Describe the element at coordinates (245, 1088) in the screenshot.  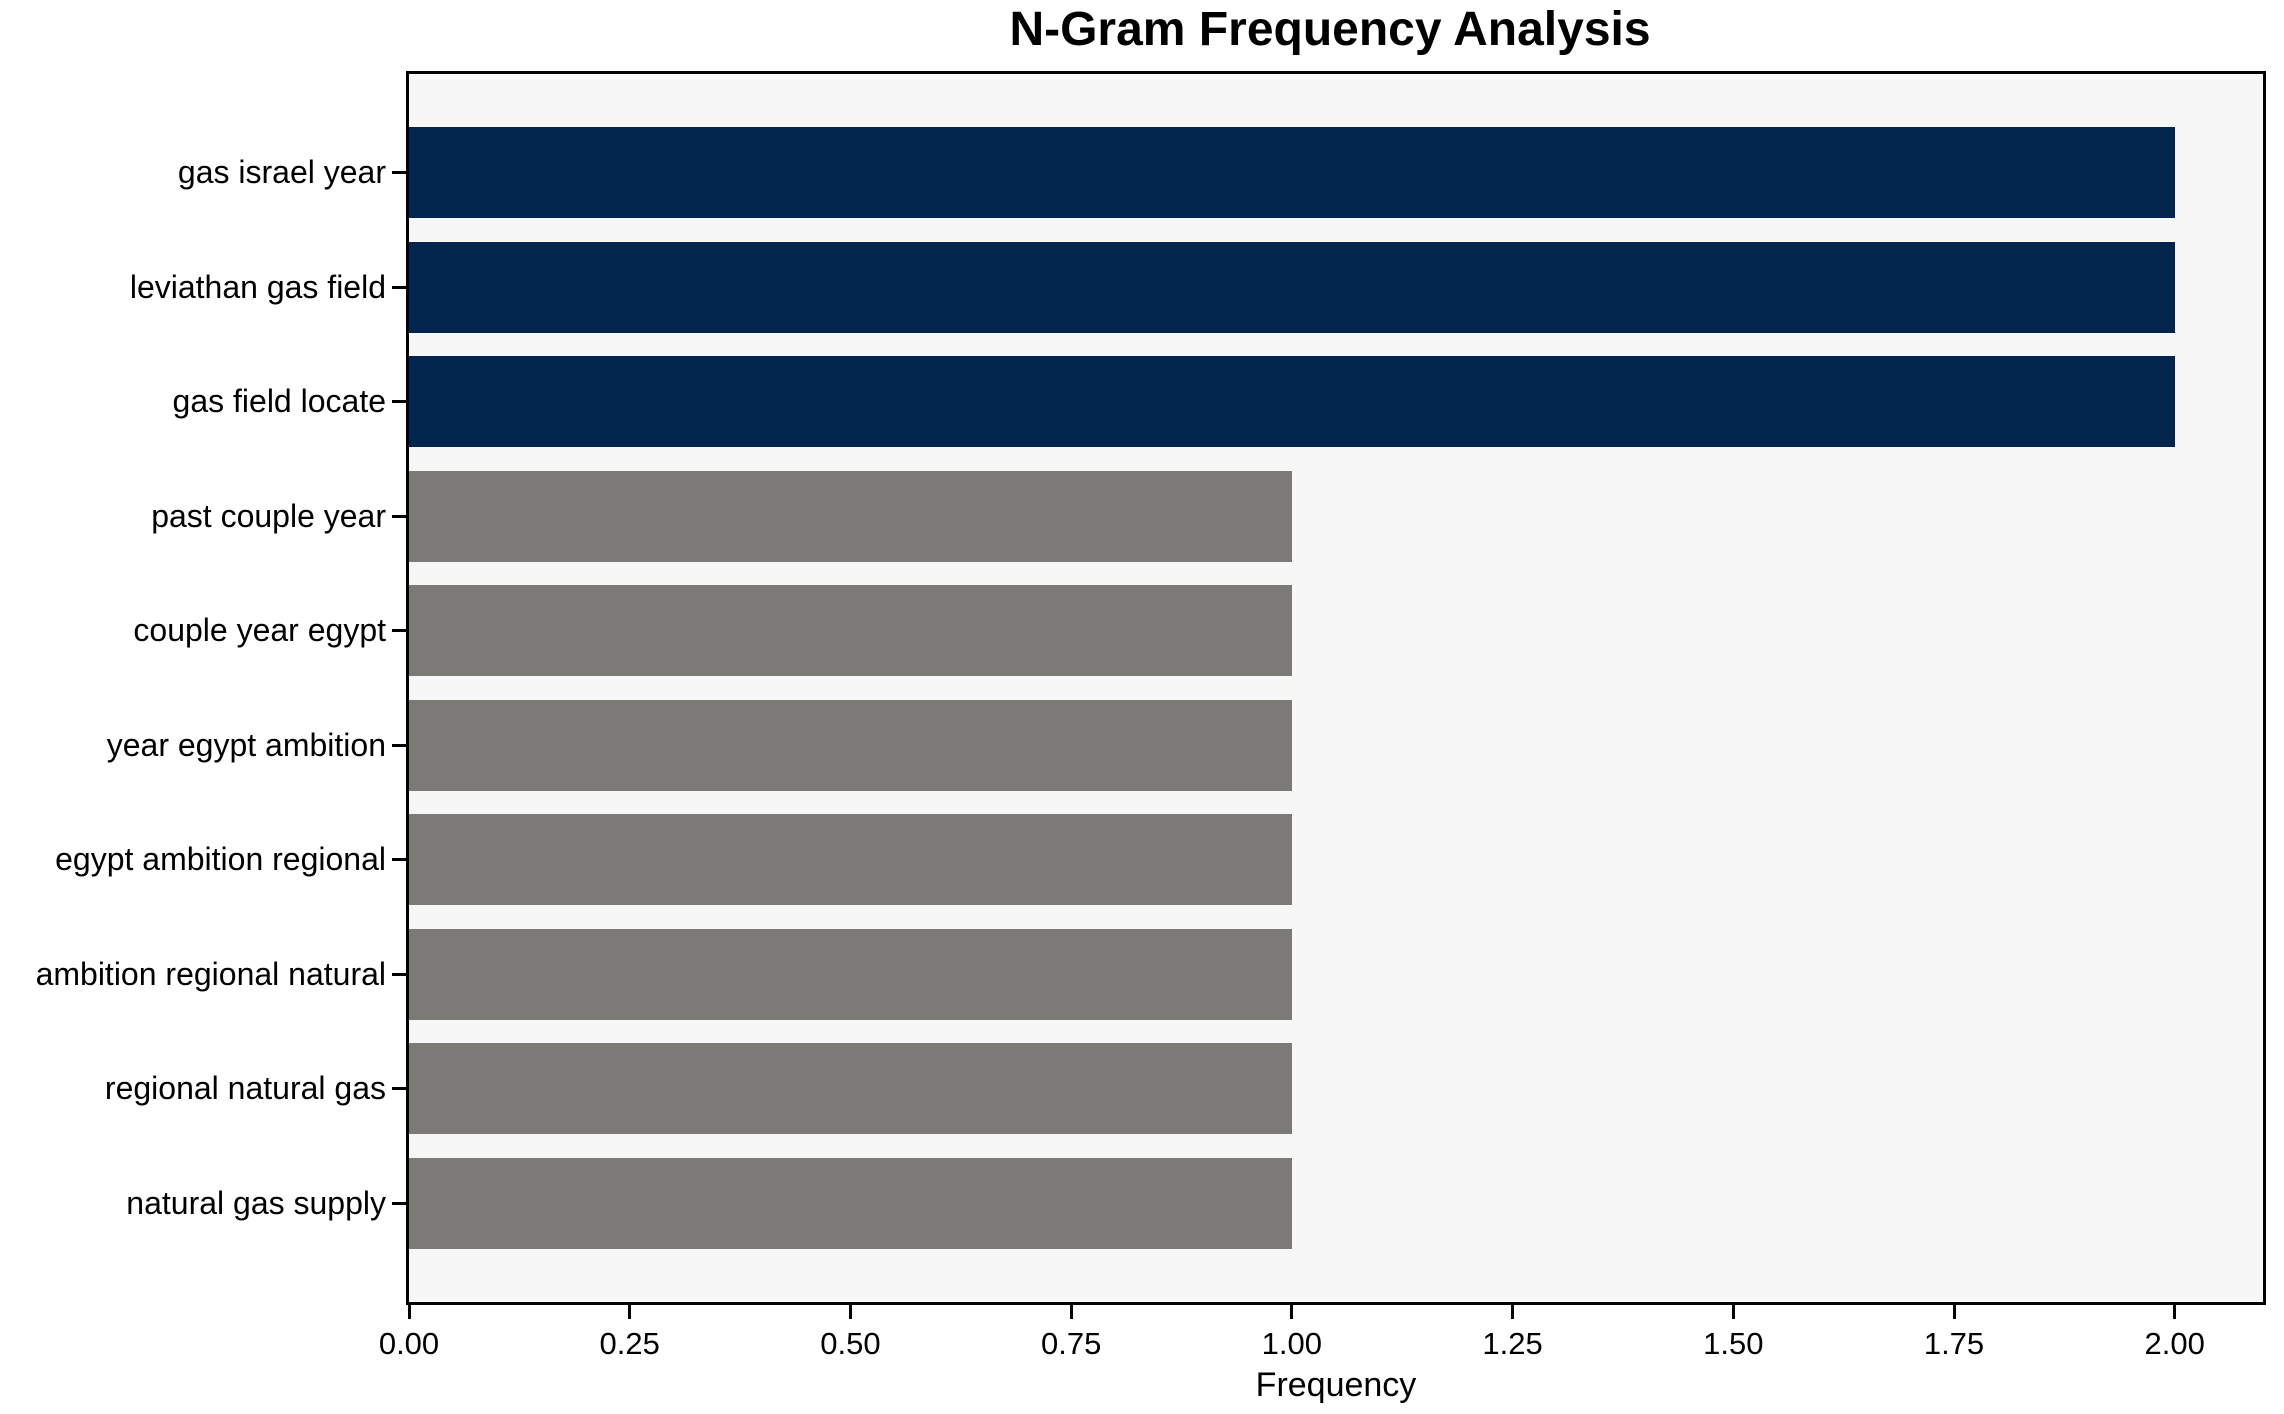
I see `y-tick-label: regional natural gas` at that location.